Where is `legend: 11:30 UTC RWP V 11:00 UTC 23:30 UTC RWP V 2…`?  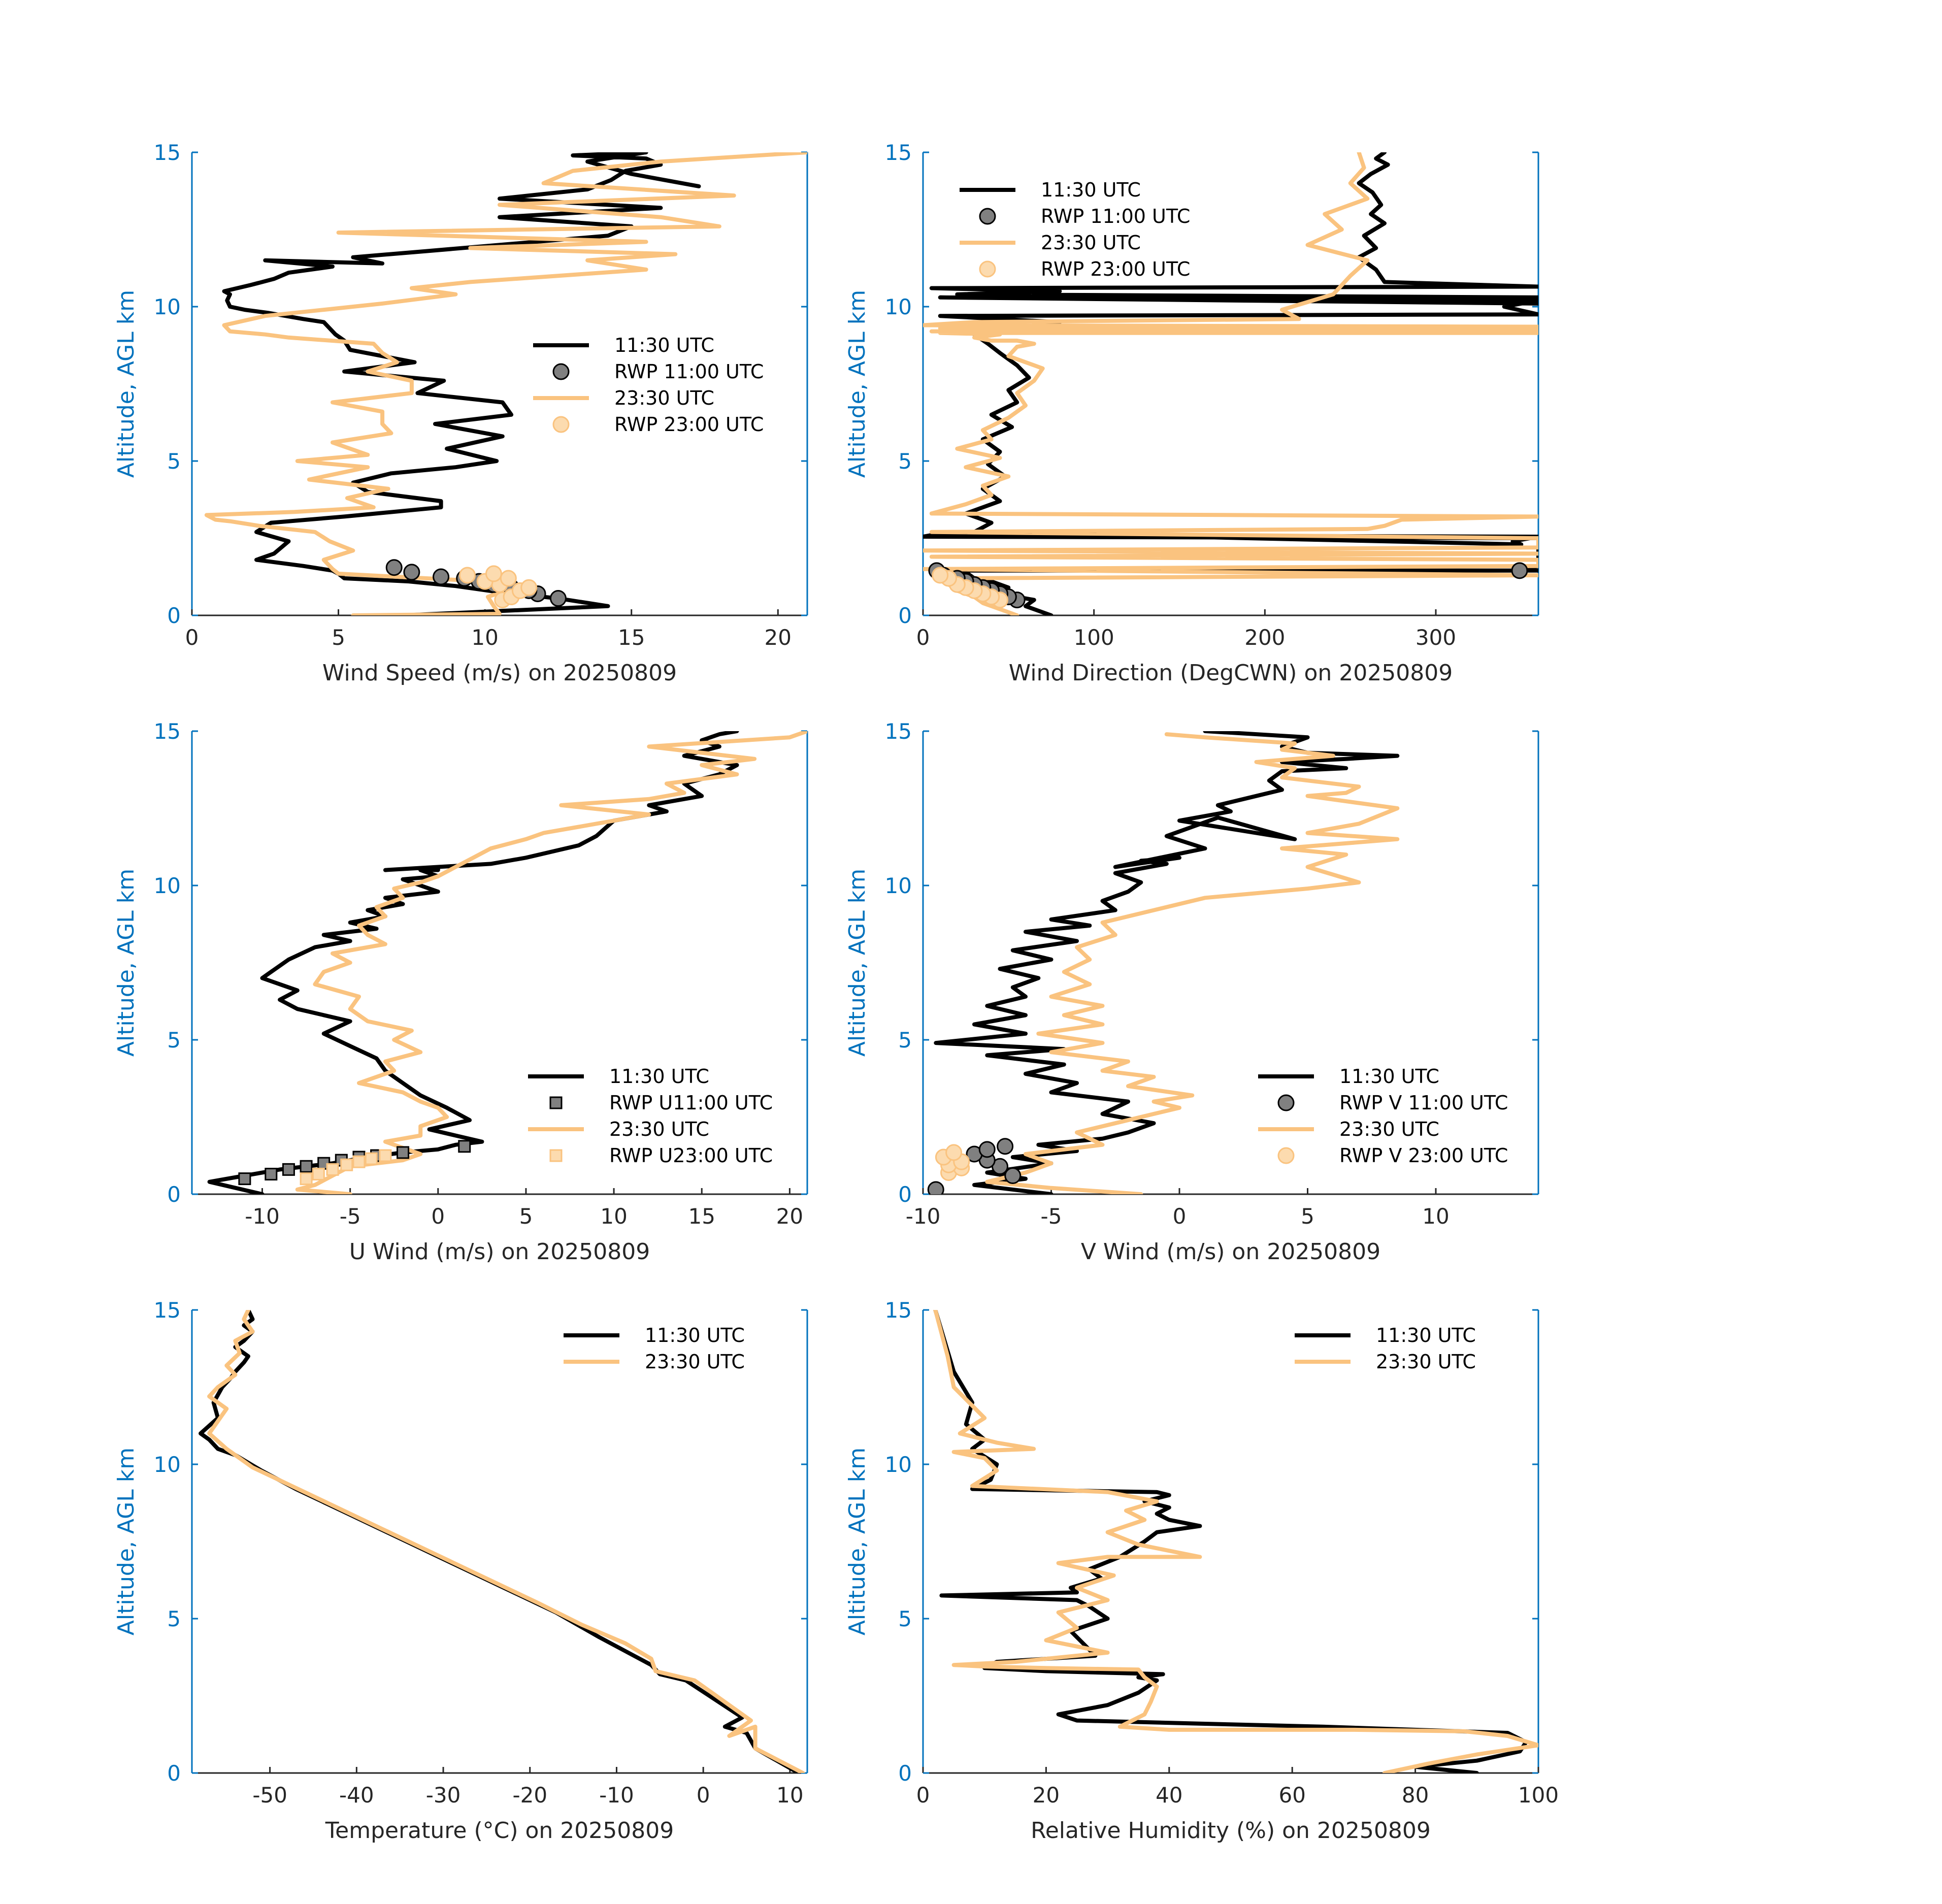
legend: 11:30 UTC RWP V 11:00 UTC 23:30 UTC RWP V 2… is located at coordinates (1383, 1116).